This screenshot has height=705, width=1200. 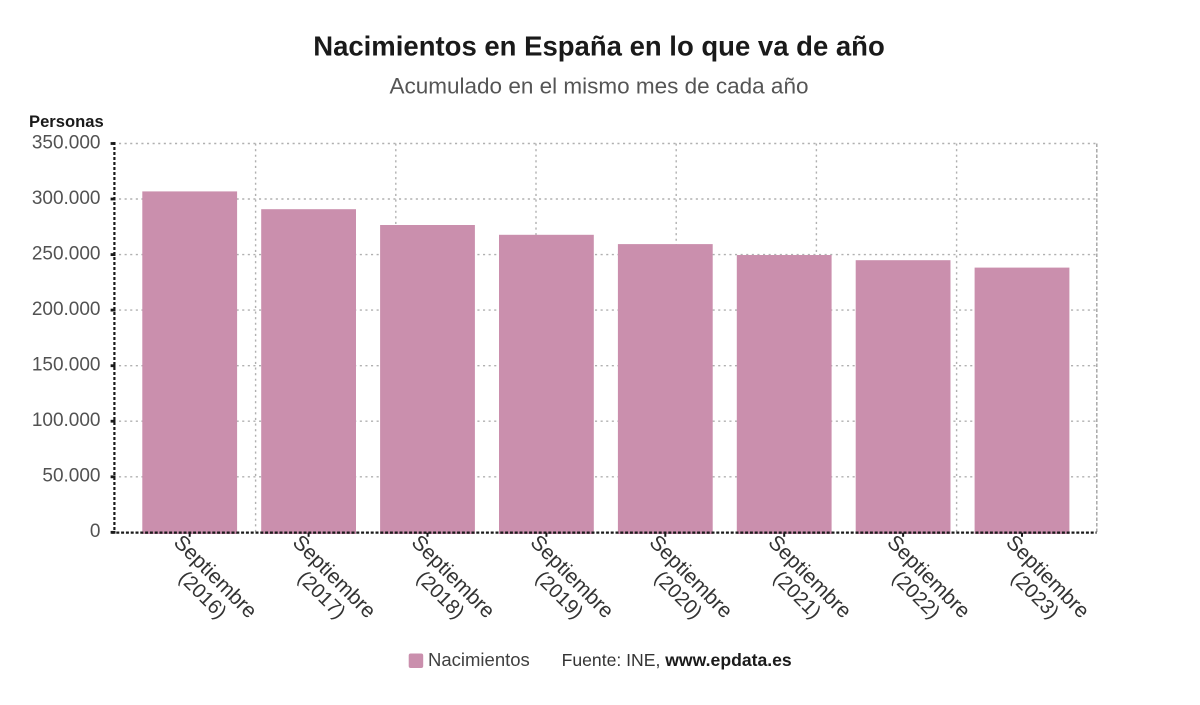 What do you see at coordinates (66, 253) in the screenshot?
I see `svg-text: 250.000` at bounding box center [66, 253].